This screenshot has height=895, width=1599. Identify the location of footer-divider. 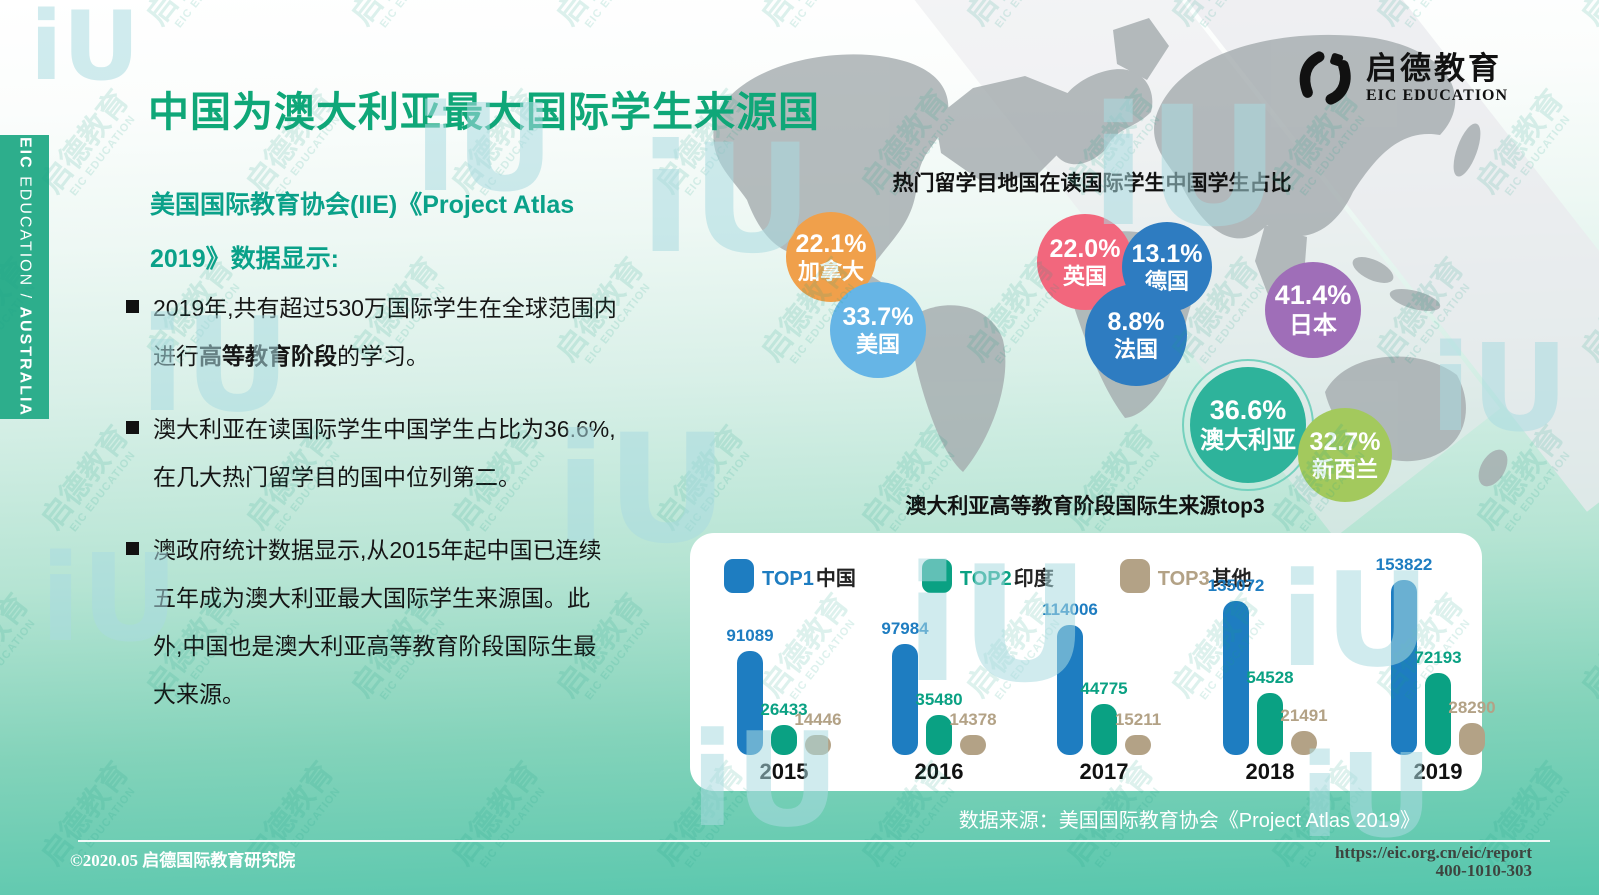
(814, 841).